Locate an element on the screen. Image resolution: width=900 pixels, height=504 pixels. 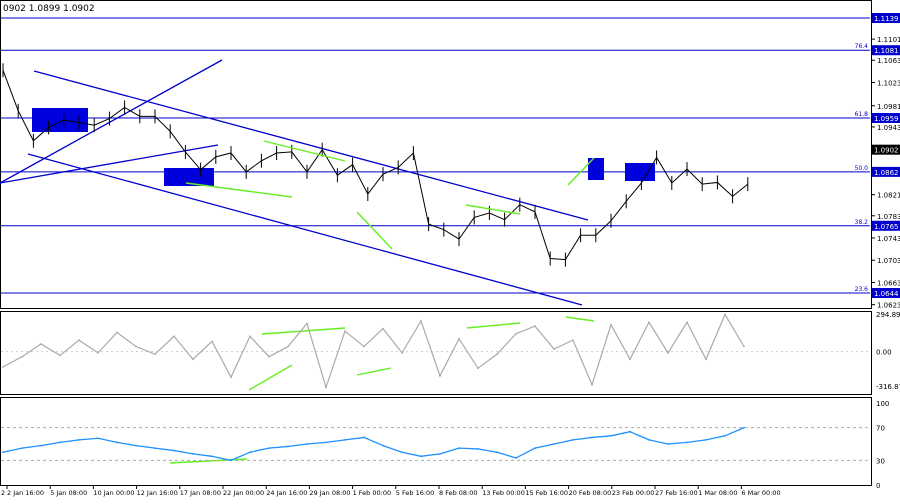
price-tick-label: 1.0703 is located at coordinates (888, 261).